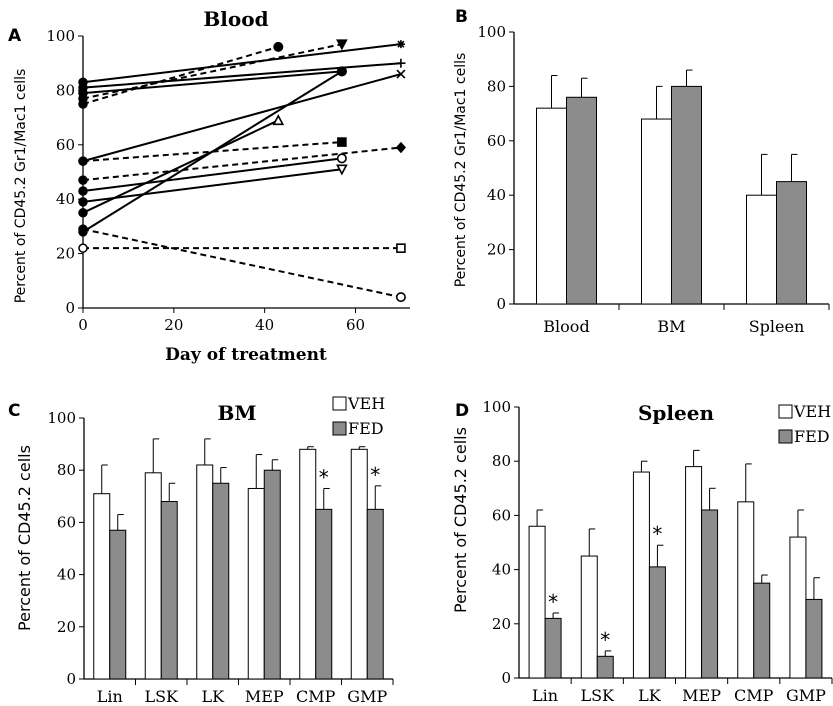  Describe the element at coordinates (501, 570) in the screenshot. I see `panel-d-ytick-label: 40` at that location.